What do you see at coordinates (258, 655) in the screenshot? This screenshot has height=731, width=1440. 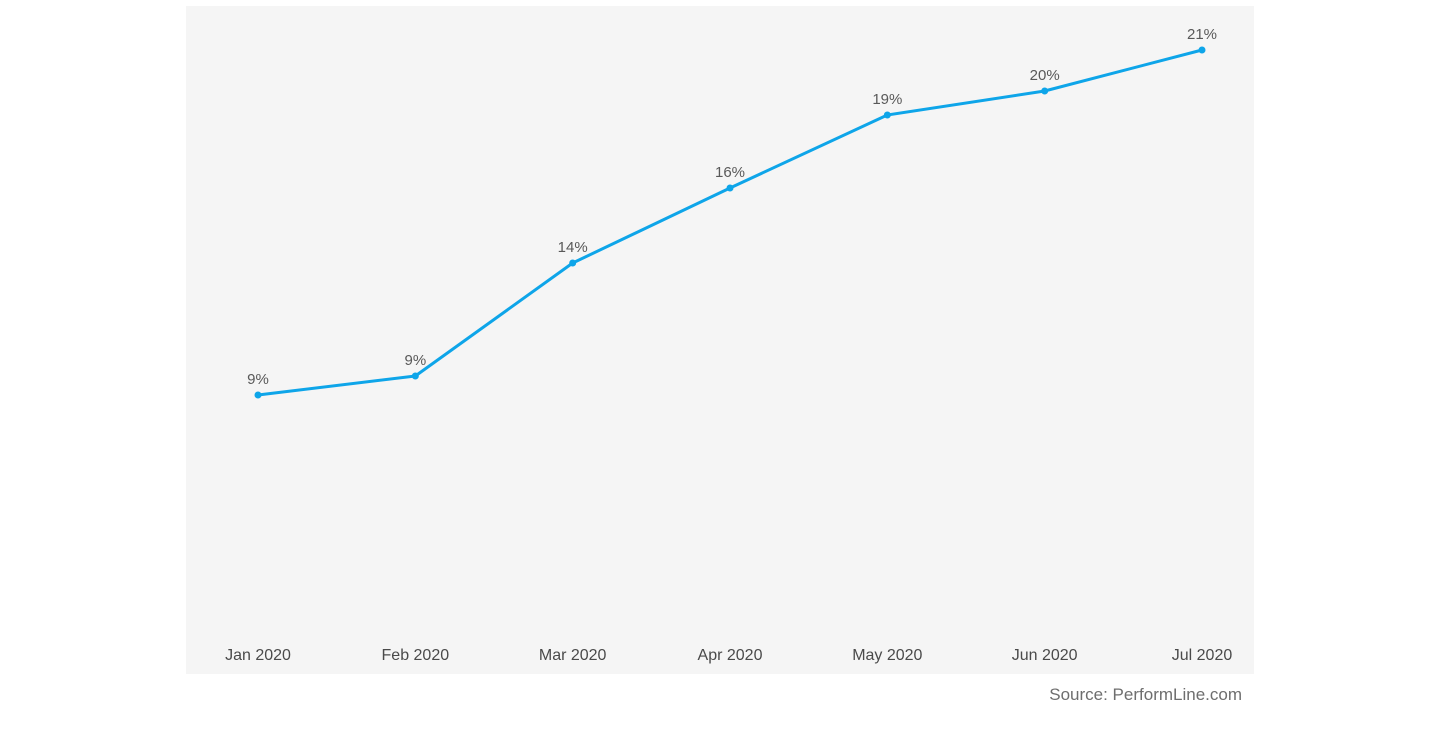 I see `x-tick-label: Jan 2020` at bounding box center [258, 655].